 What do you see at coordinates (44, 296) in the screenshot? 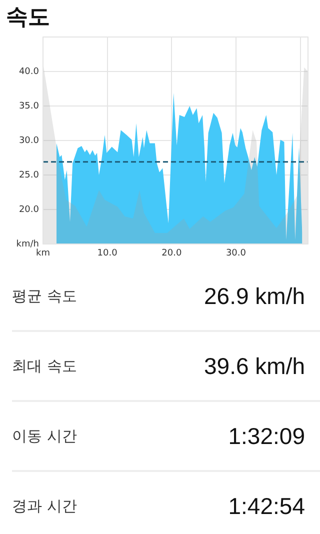
I see `text: 평균 속도` at bounding box center [44, 296].